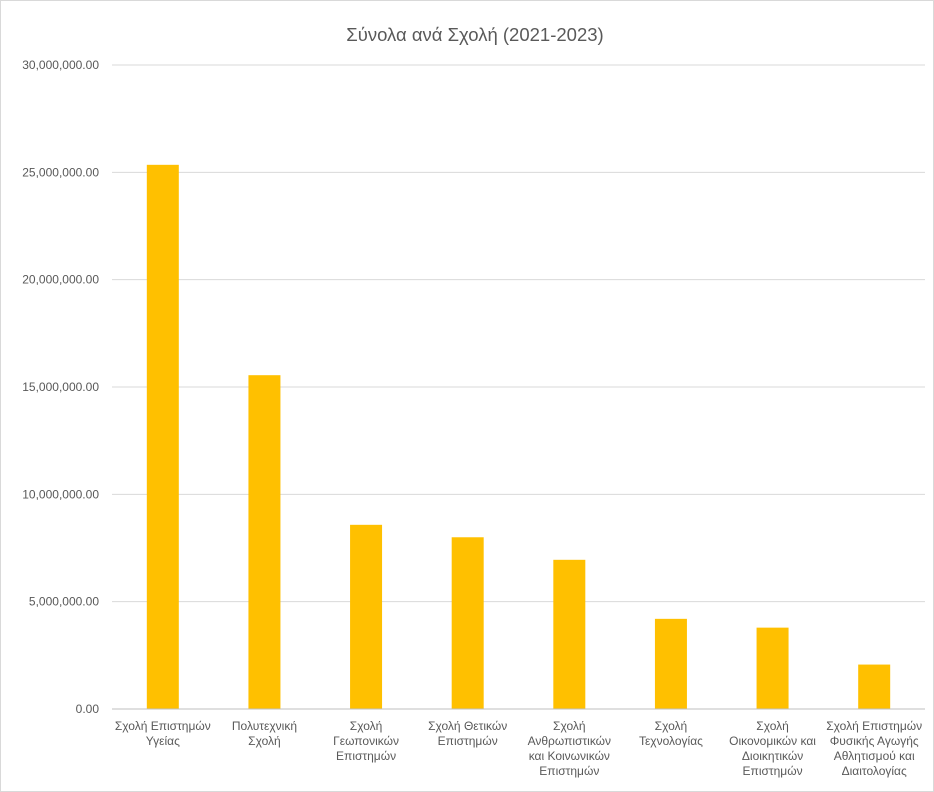  What do you see at coordinates (474, 34) in the screenshot?
I see `chart-title: Σύνολα ανά Σχολή (2021-2023)` at bounding box center [474, 34].